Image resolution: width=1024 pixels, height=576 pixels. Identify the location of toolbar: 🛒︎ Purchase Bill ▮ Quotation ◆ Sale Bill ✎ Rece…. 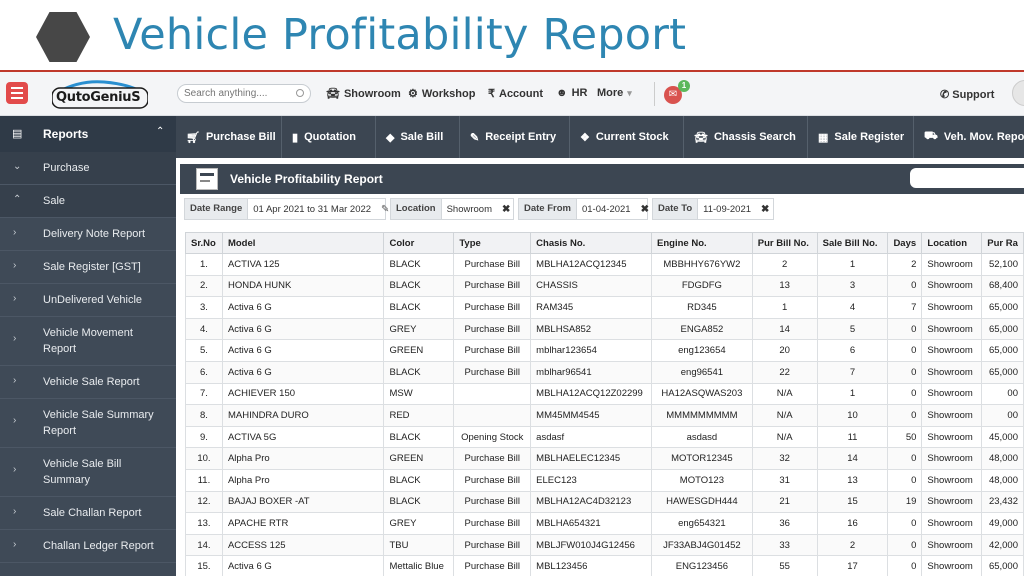
(600, 137).